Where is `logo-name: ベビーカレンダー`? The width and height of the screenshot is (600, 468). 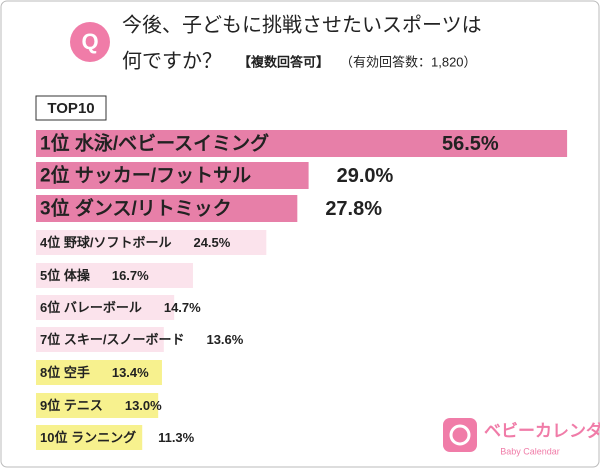 logo-name: ベビーカレンダー is located at coordinates (542, 430).